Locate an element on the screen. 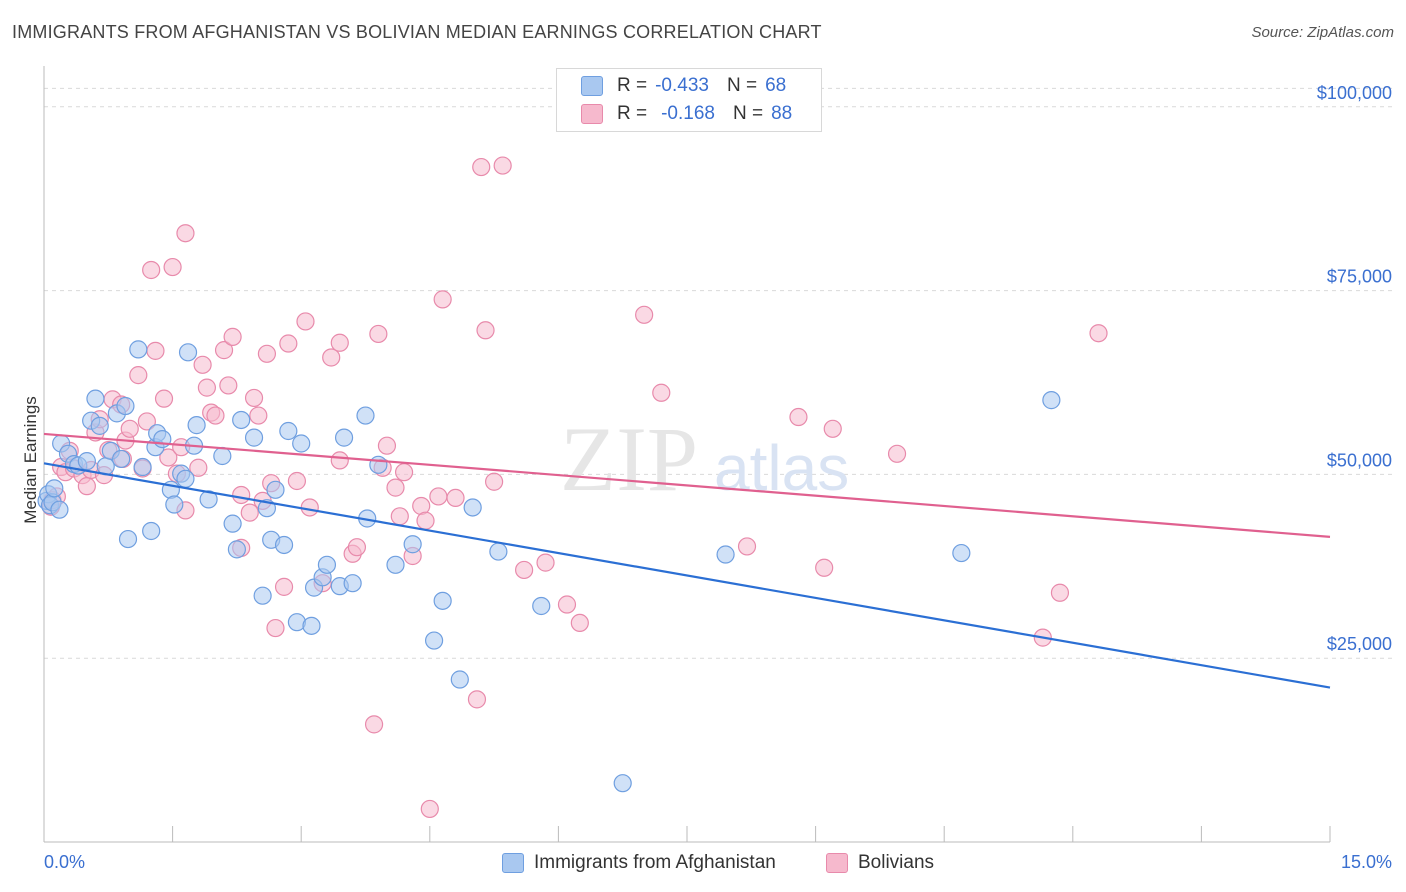 This screenshot has height=892, width=1406. source-label: Source: ZipAtlas.com is located at coordinates (1322, 32).